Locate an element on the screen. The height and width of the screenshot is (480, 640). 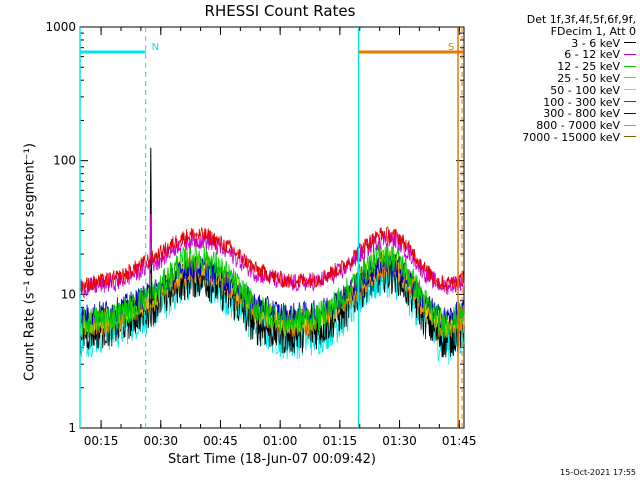
attenuator-label: S is located at coordinates (451, 47).